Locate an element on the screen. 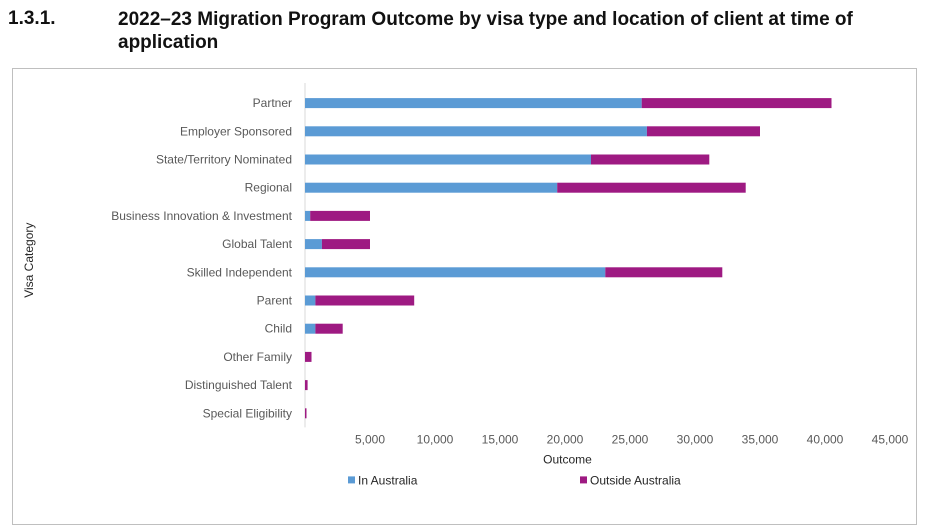 Image resolution: width=931 pixels, height=529 pixels. category-label: State/Territory Nominated is located at coordinates (224, 160).